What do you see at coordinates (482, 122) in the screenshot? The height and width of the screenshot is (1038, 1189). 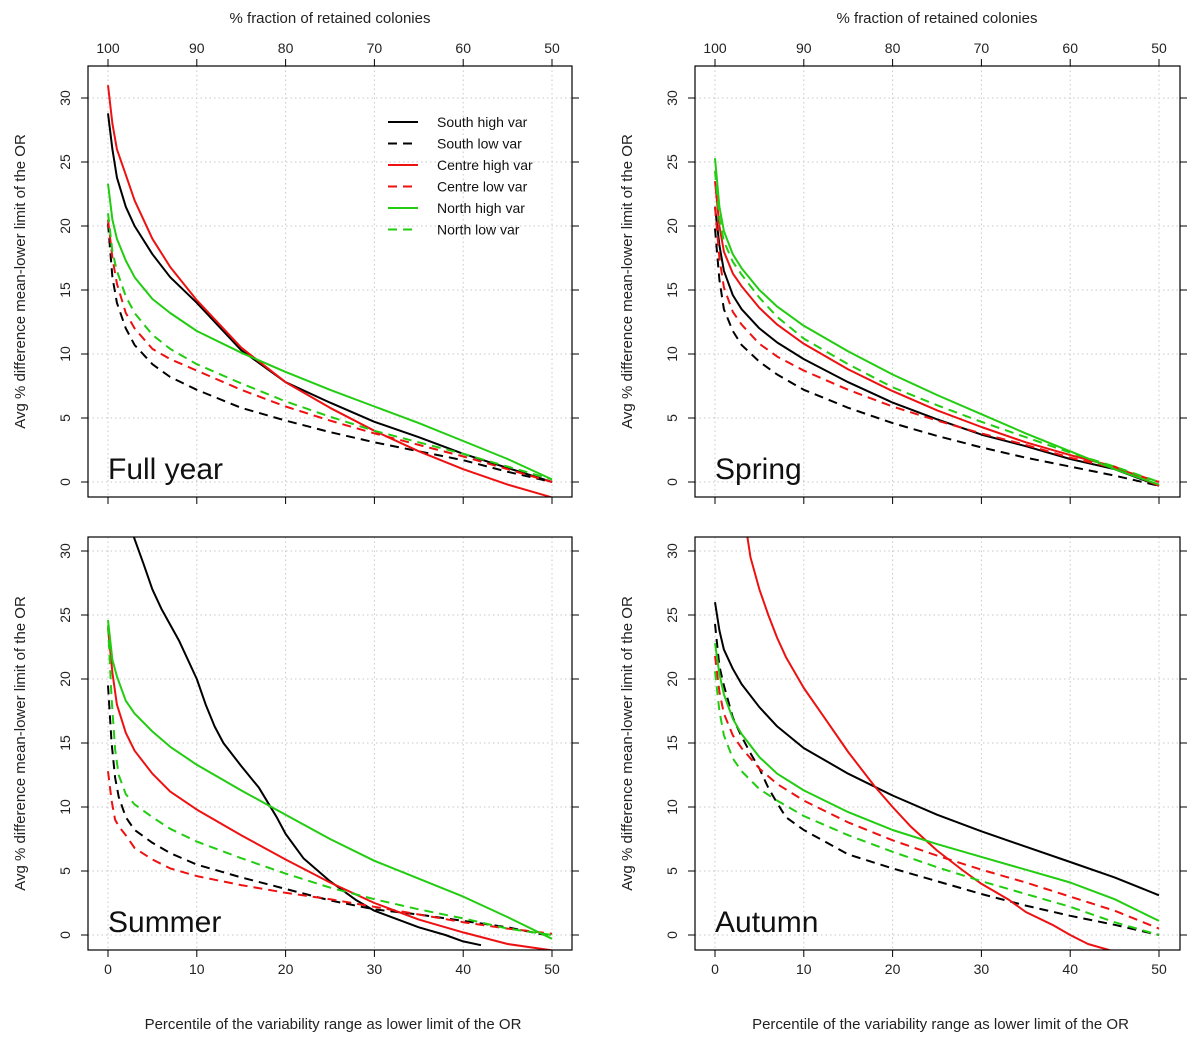 I see `legend-label: South high var` at bounding box center [482, 122].